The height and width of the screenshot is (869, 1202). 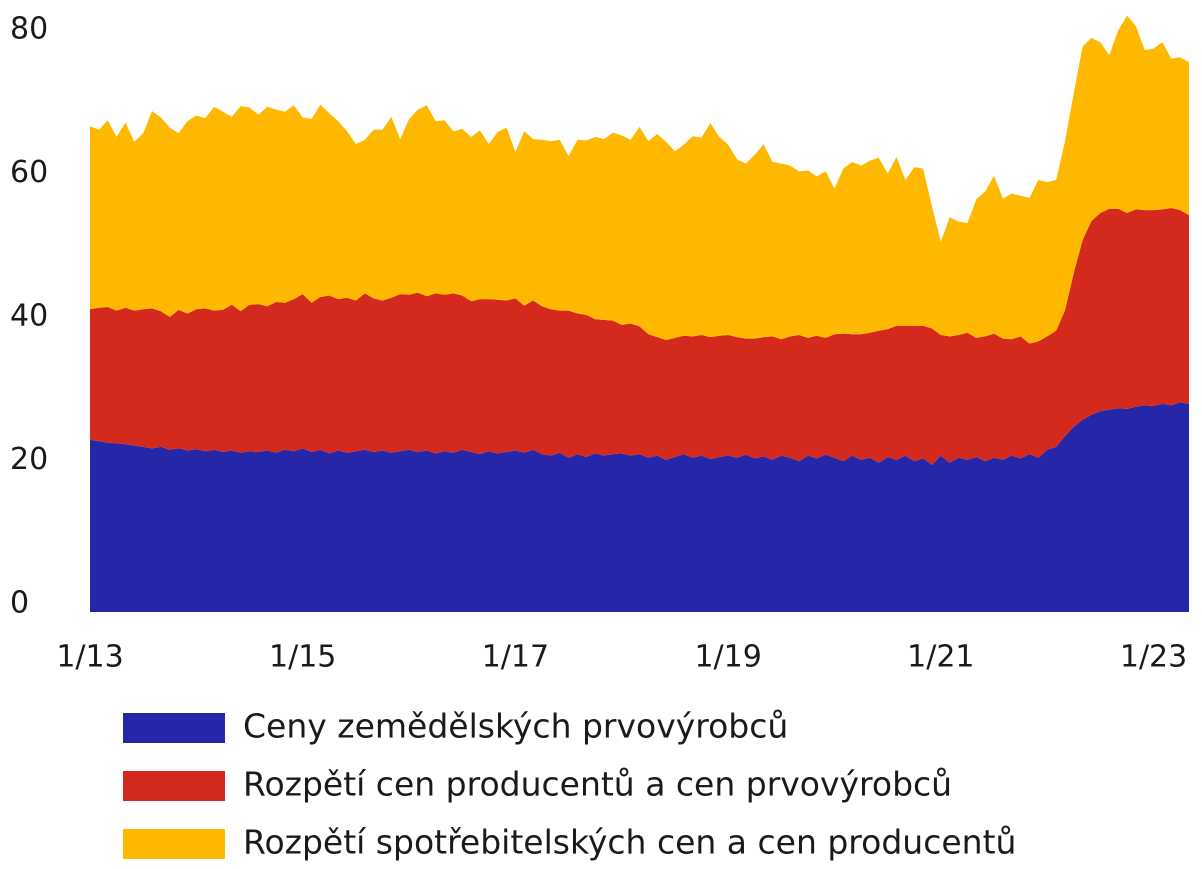 What do you see at coordinates (727, 657) in the screenshot?
I see `x-tick-label: 1/19` at bounding box center [727, 657].